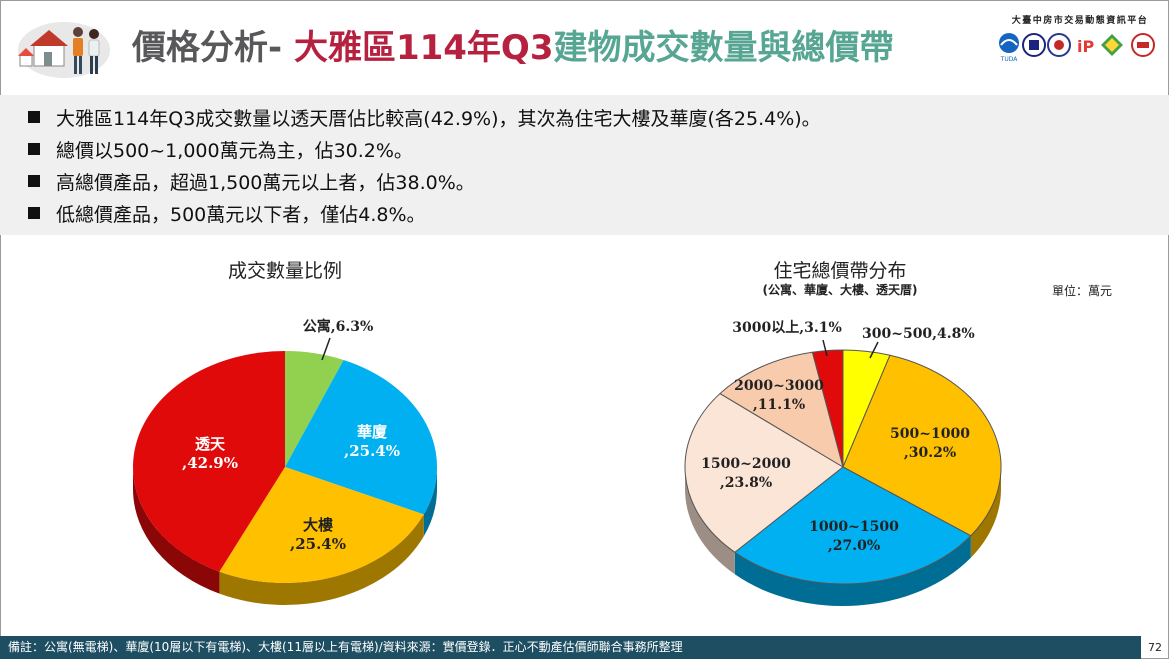 The image size is (1169, 659). What do you see at coordinates (723, 48) in the screenshot?
I see `title-topic: 建物成交數量與總價帶` at bounding box center [723, 48].